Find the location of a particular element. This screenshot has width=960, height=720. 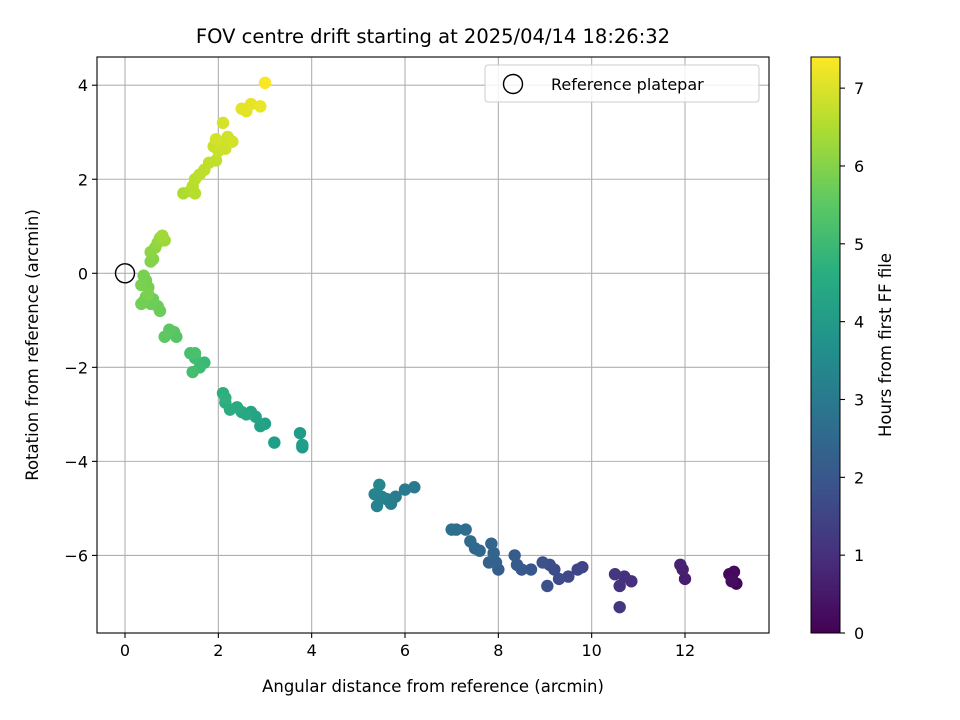

colorbar-ticks: 0 1 2 3 4 5 6 7 is located at coordinates (852, 361).